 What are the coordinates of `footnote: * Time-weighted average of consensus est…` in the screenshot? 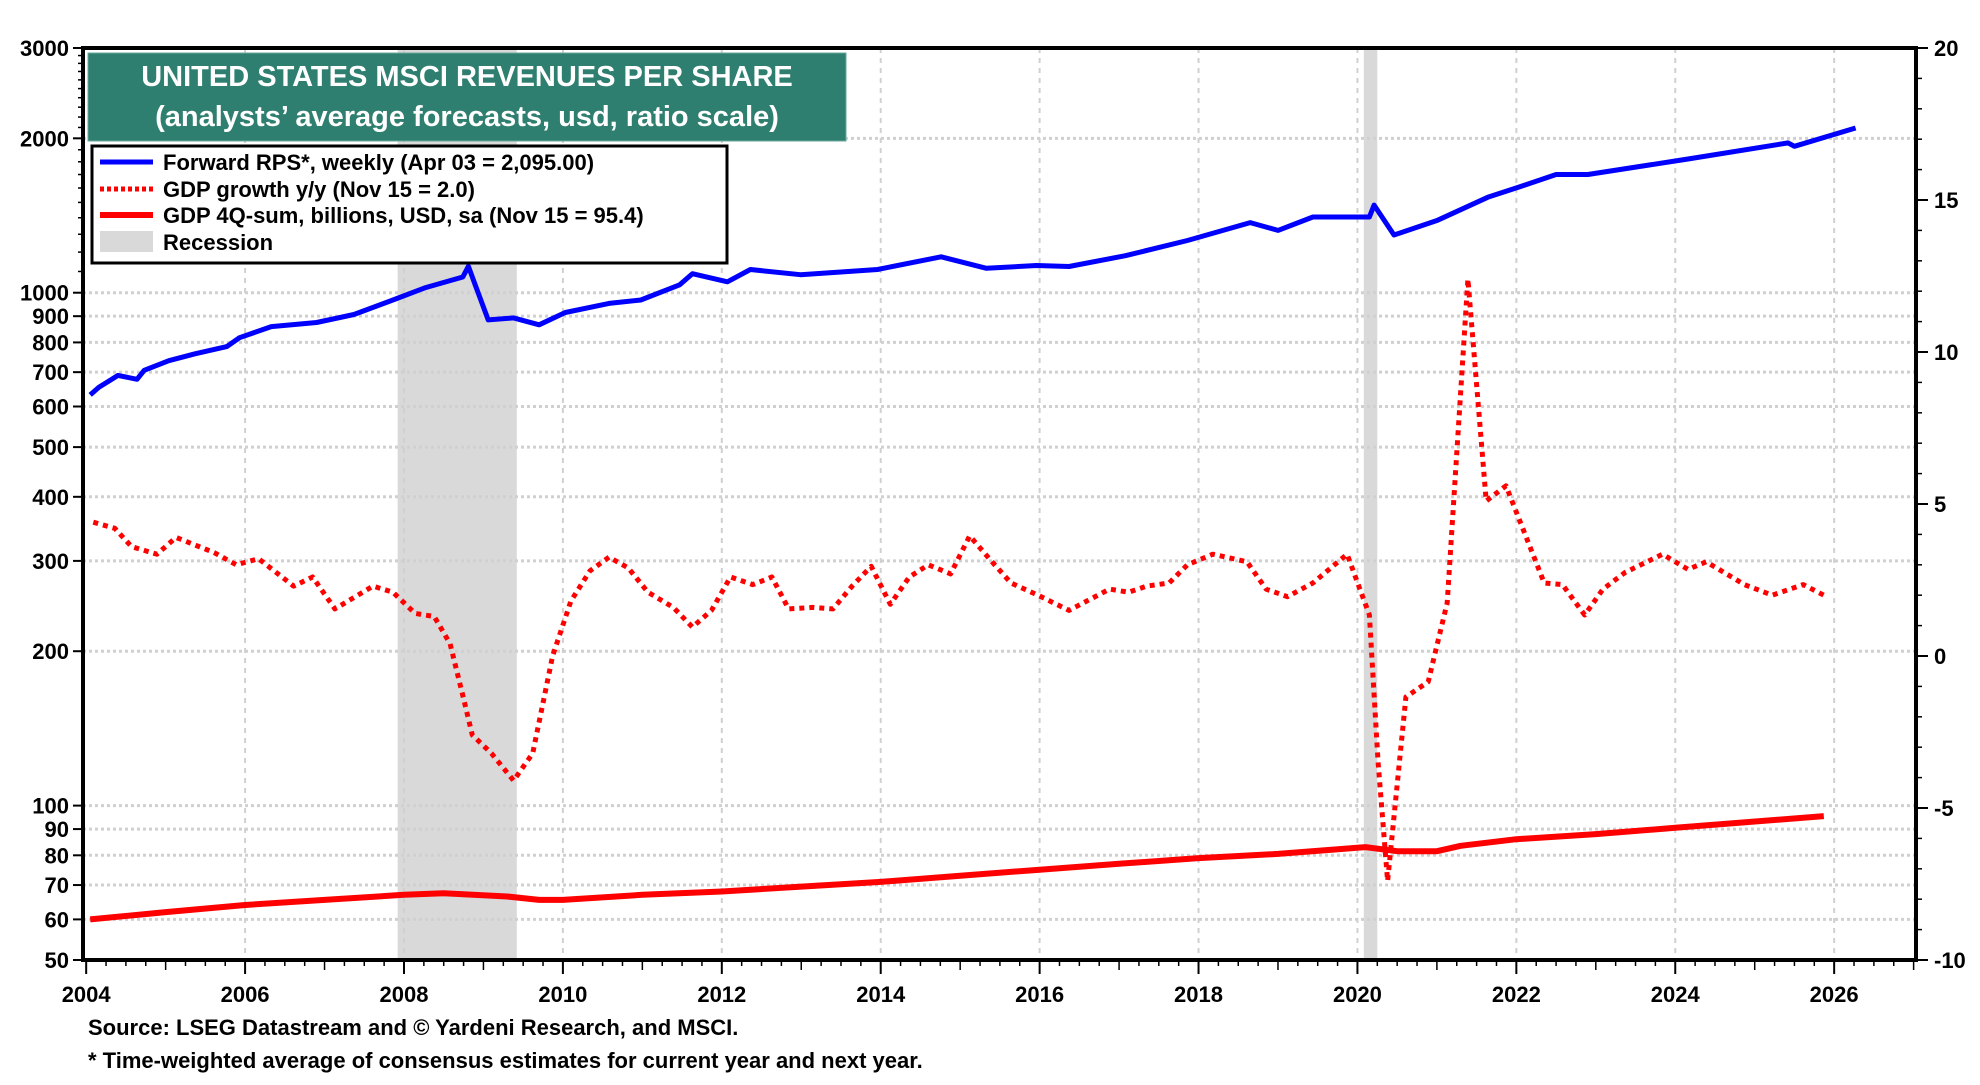 It's located at (505, 1060).